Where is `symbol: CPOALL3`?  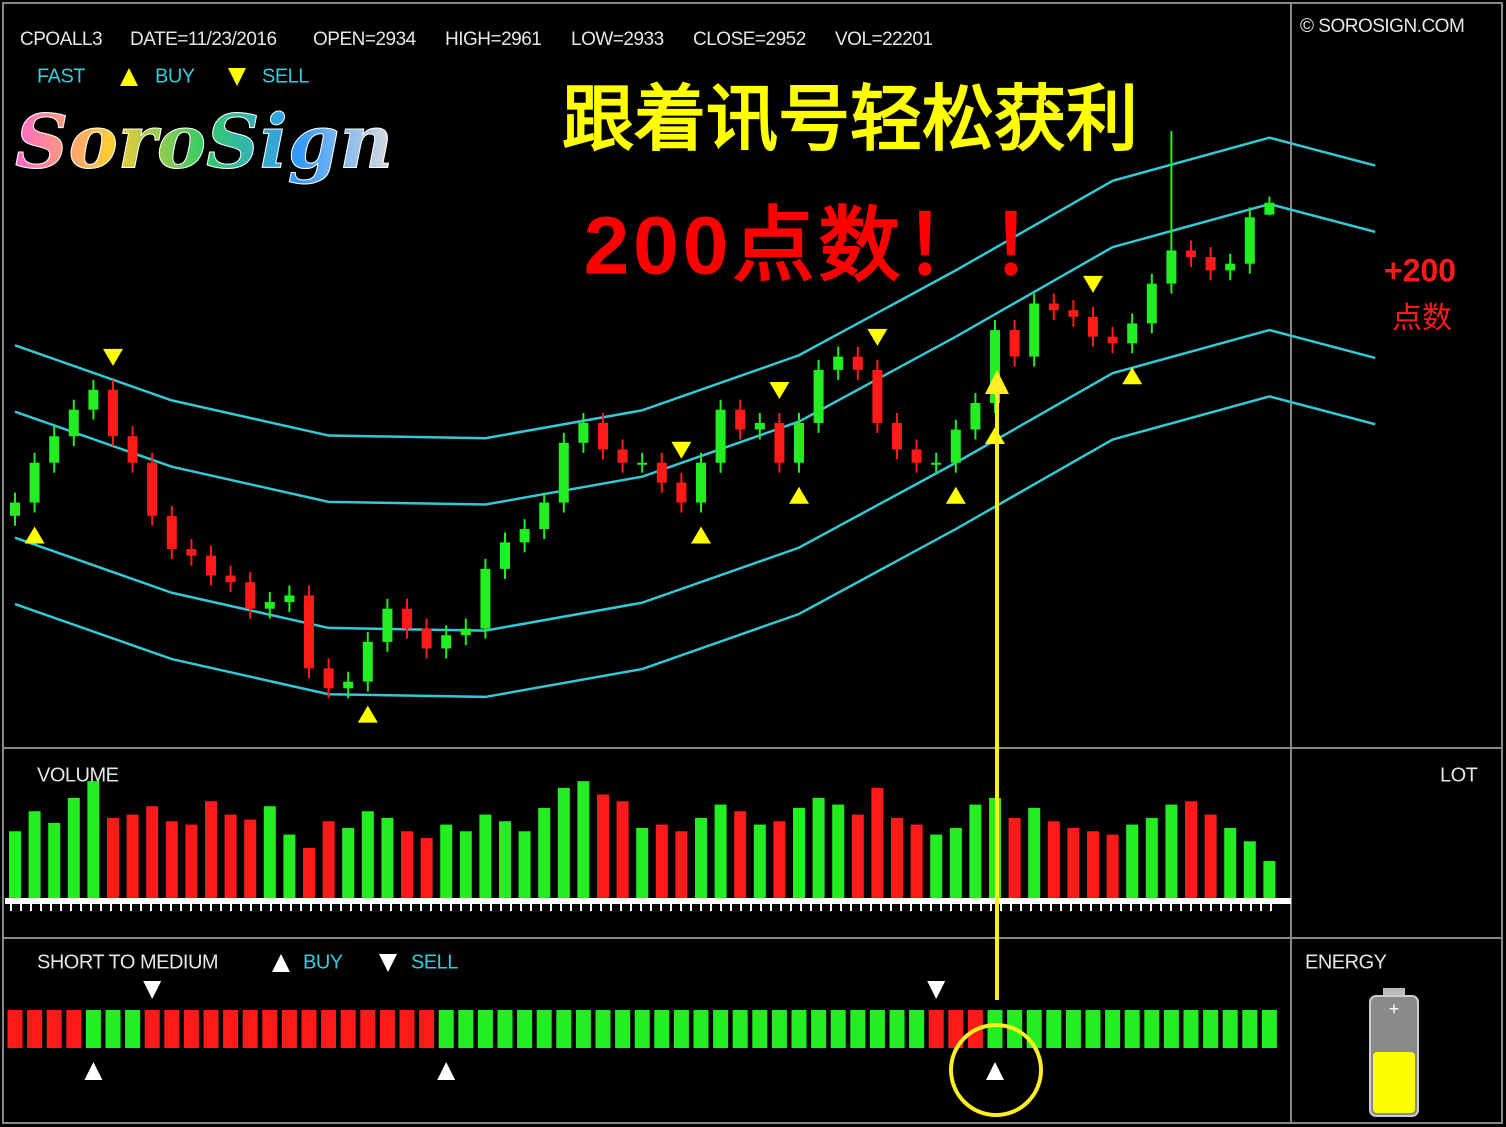
symbol: CPOALL3 is located at coordinates (61, 39).